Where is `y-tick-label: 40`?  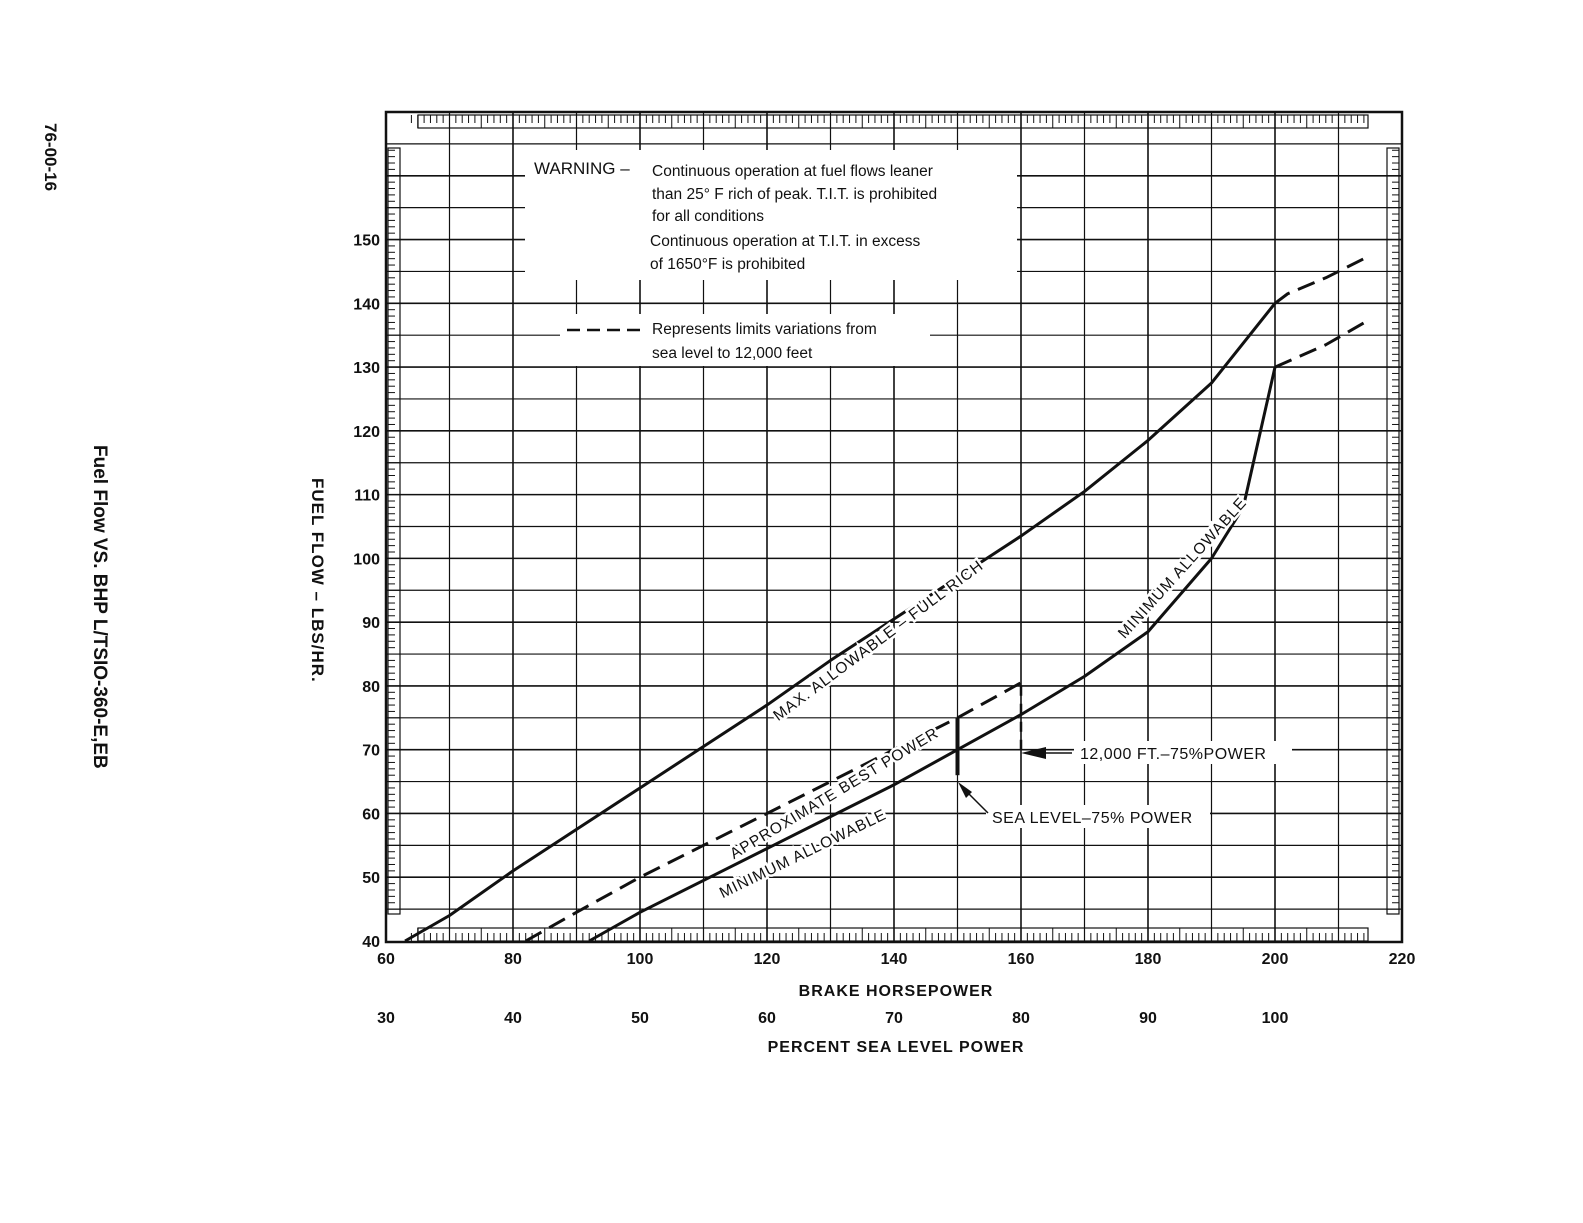
y-tick-label: 40 is located at coordinates (371, 942).